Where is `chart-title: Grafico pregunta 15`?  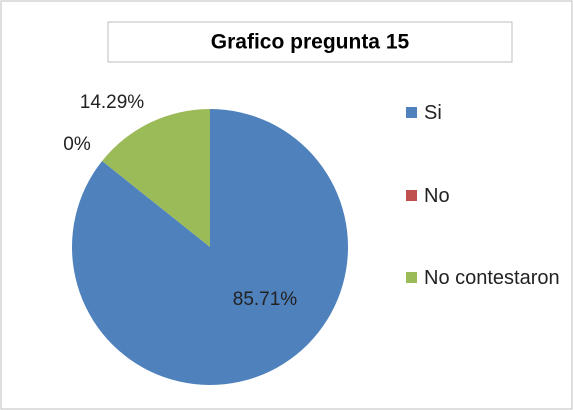 chart-title: Grafico pregunta 15 is located at coordinates (310, 42).